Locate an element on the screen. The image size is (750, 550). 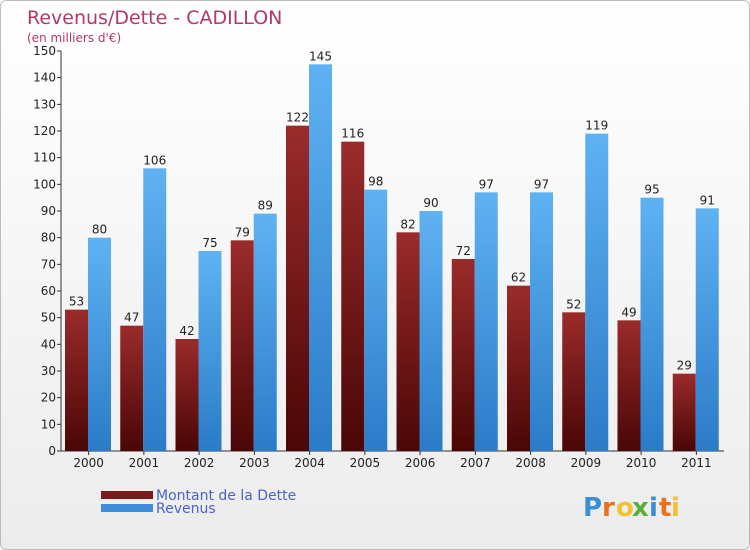
chart-subtitle: (en milliers d'€) is located at coordinates (74, 38).